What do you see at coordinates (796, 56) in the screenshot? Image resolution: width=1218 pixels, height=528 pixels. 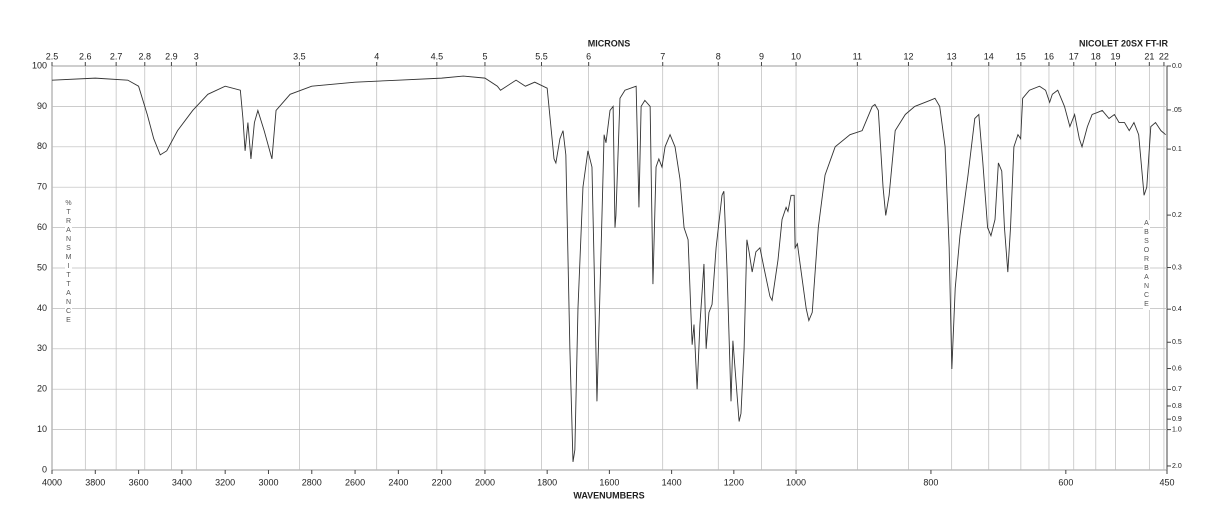 I see `top-tick-label: 10` at bounding box center [796, 56].